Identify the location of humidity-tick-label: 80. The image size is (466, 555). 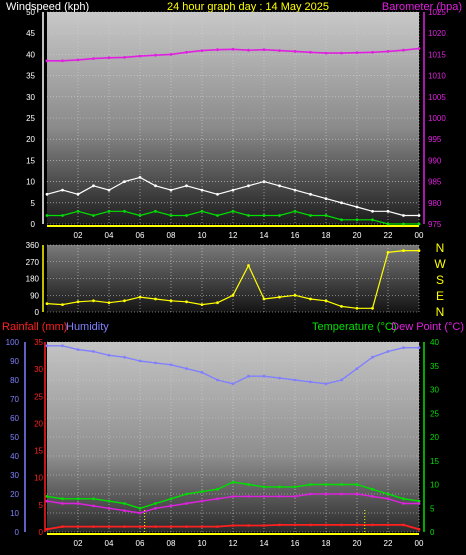
(14, 380).